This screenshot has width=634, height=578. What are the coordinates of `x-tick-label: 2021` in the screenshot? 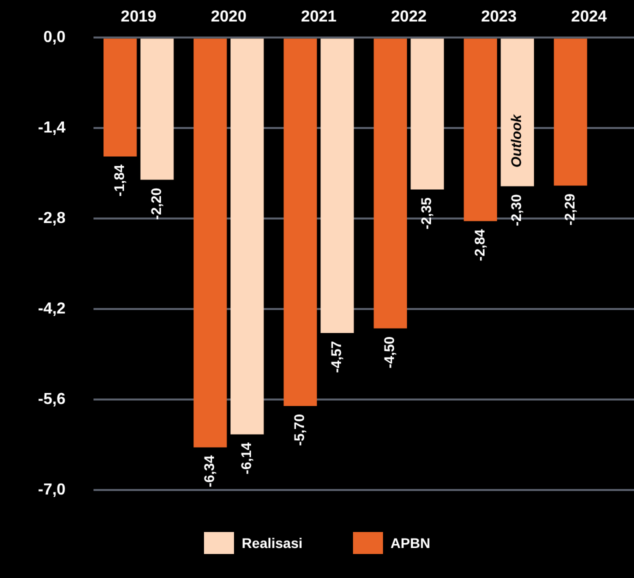 It's located at (318, 17).